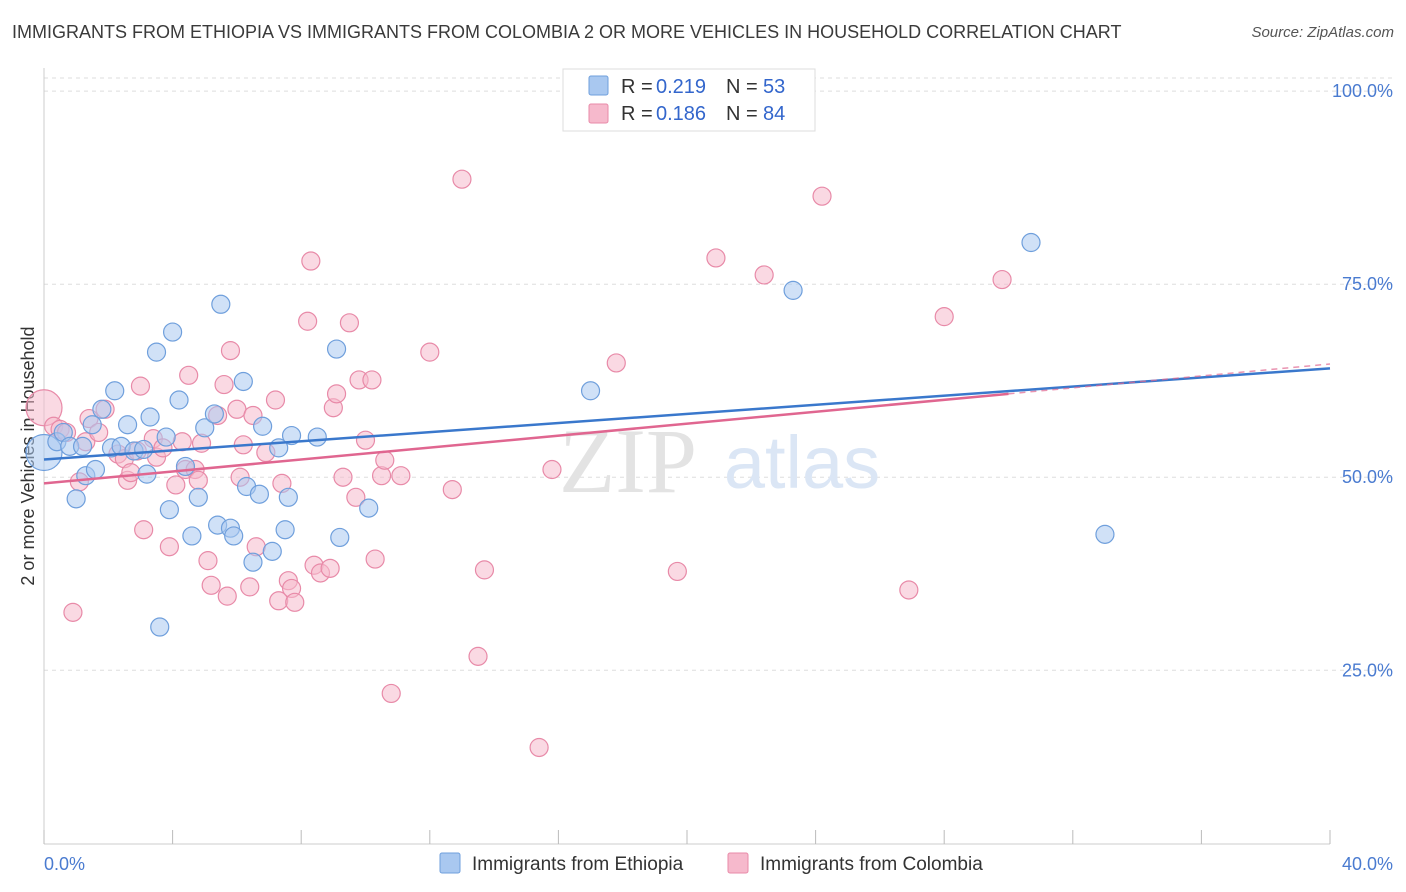 The image size is (1406, 892). I want to click on legend-n-label-colombia: N =, so click(742, 114).